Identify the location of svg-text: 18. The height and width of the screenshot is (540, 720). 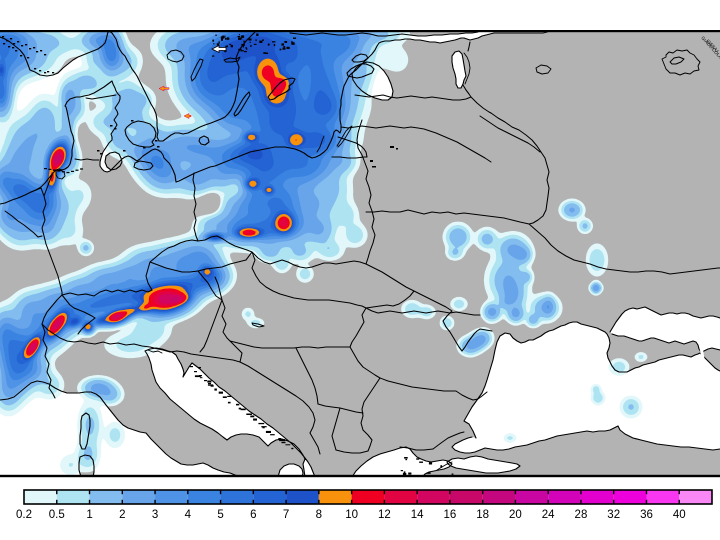
(482, 515).